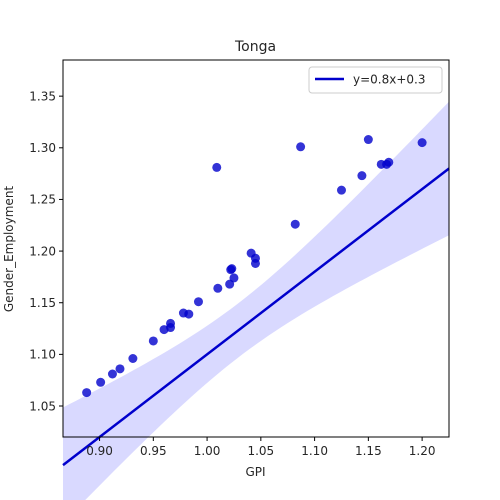 The height and width of the screenshot is (500, 500). I want to click on legend-box, so click(375, 80).